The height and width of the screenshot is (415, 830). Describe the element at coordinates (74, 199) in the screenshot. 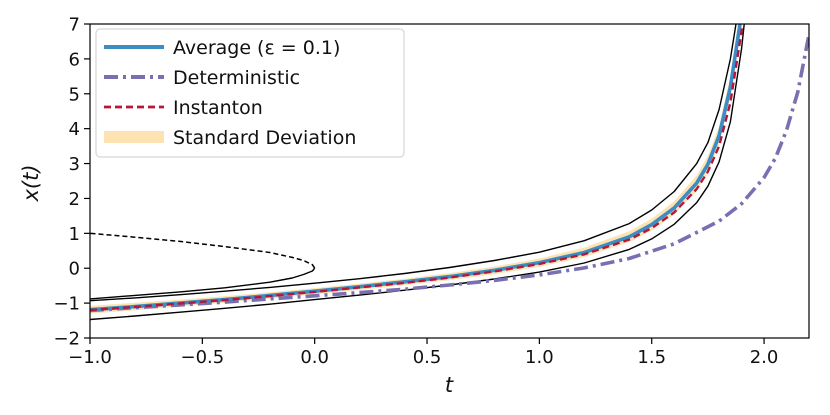

I see `y-tick-label: 2` at that location.